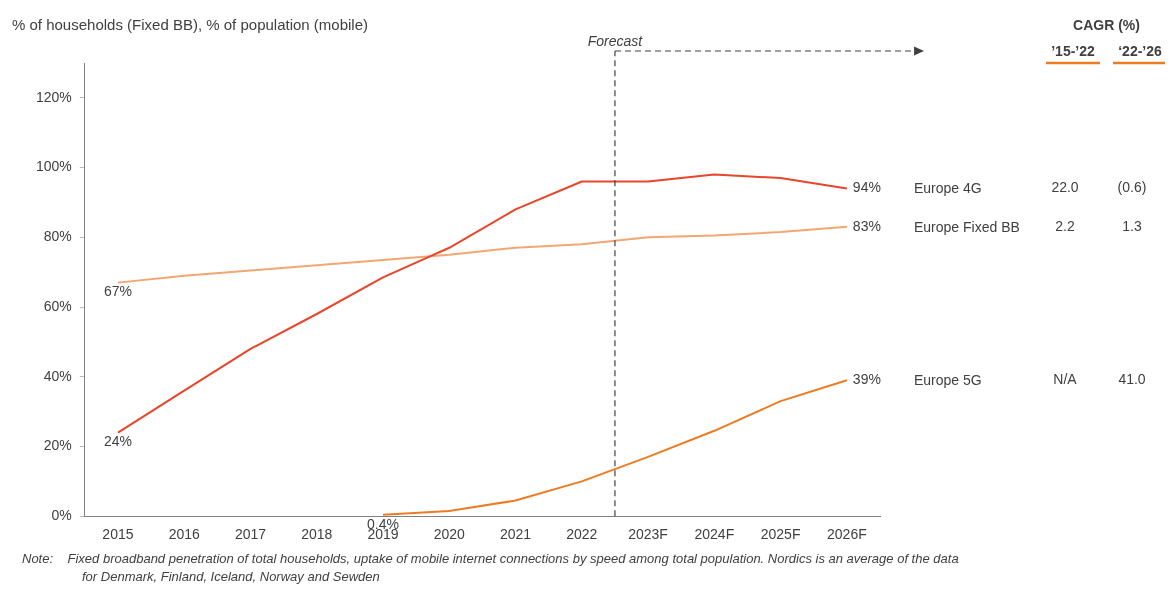 The image size is (1173, 605). Describe the element at coordinates (317, 534) in the screenshot. I see `x-tick-label: 2018` at that location.